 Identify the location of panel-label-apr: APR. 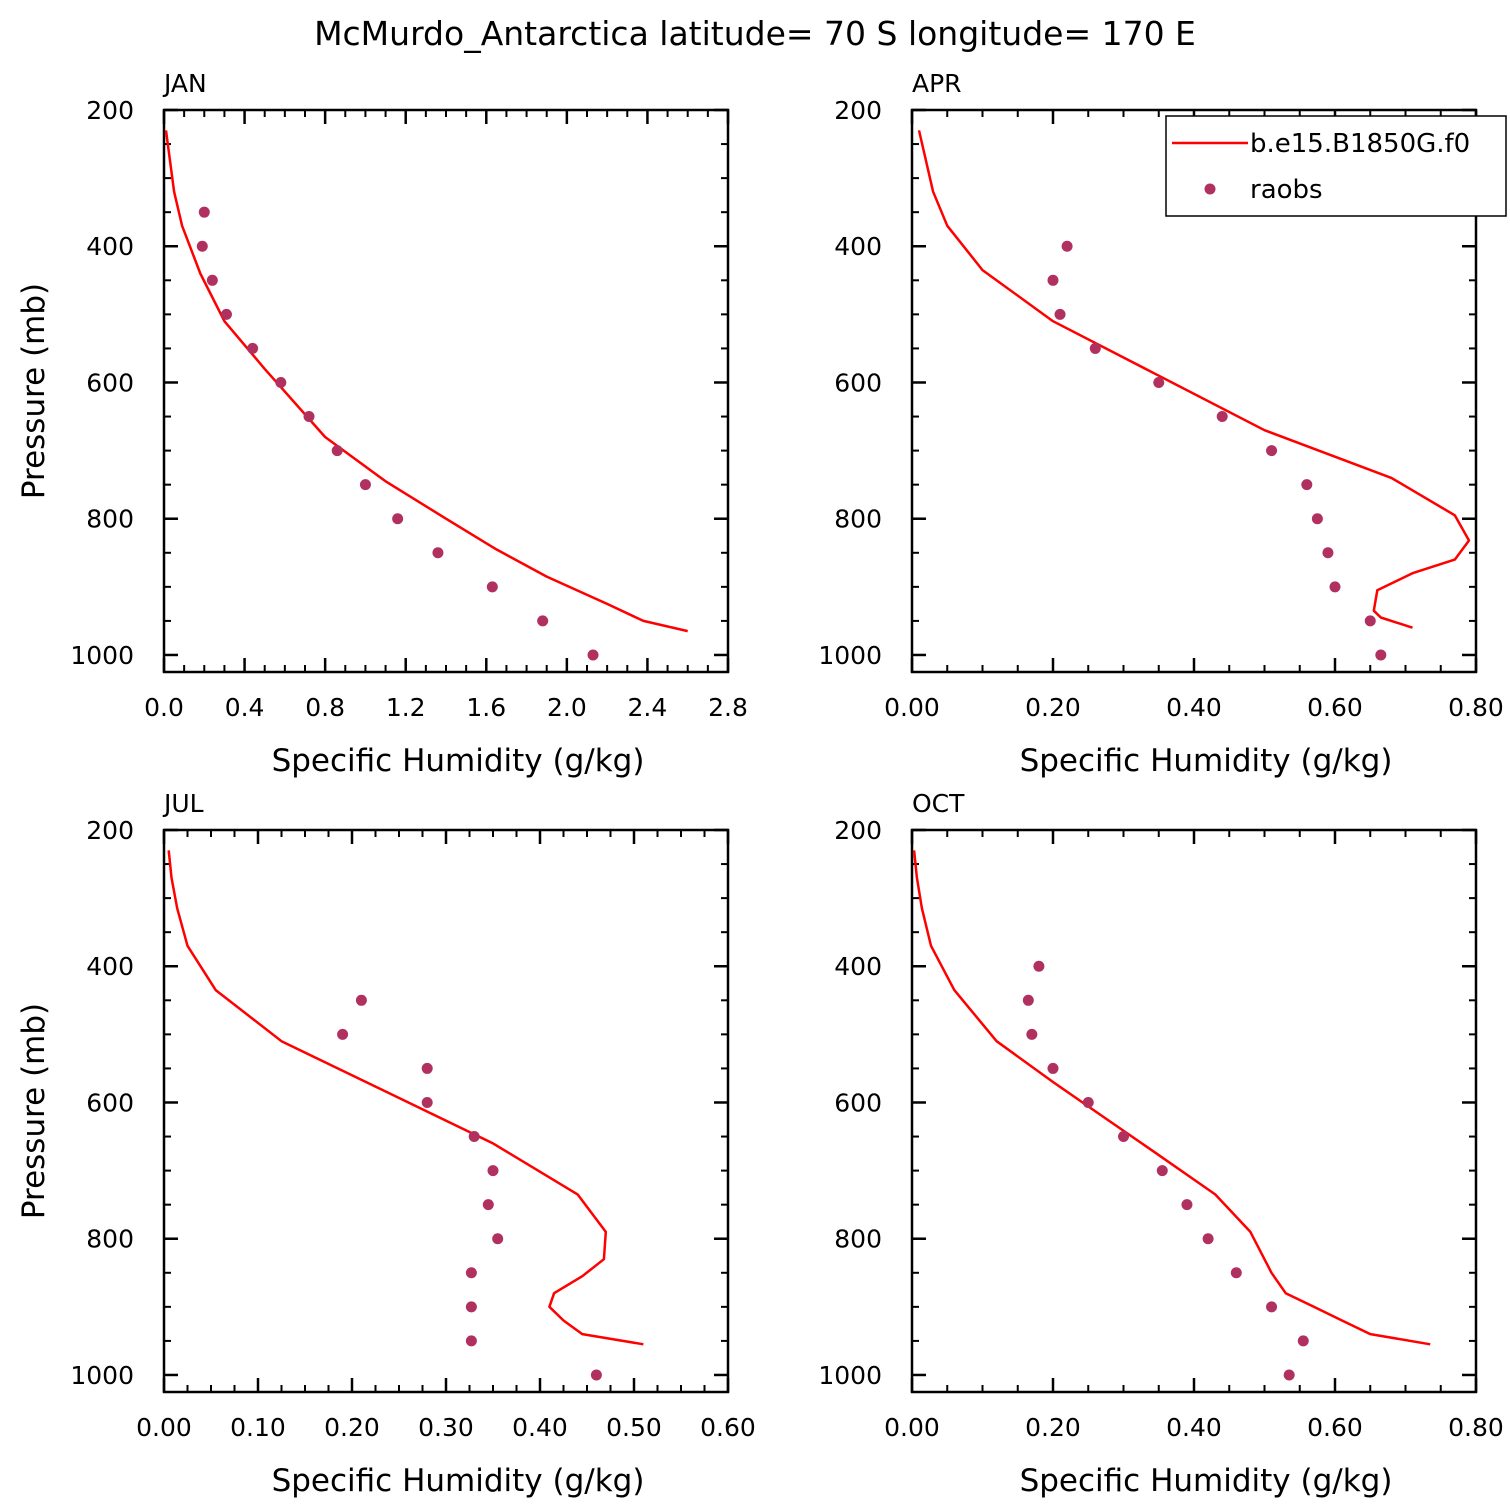
(937, 83).